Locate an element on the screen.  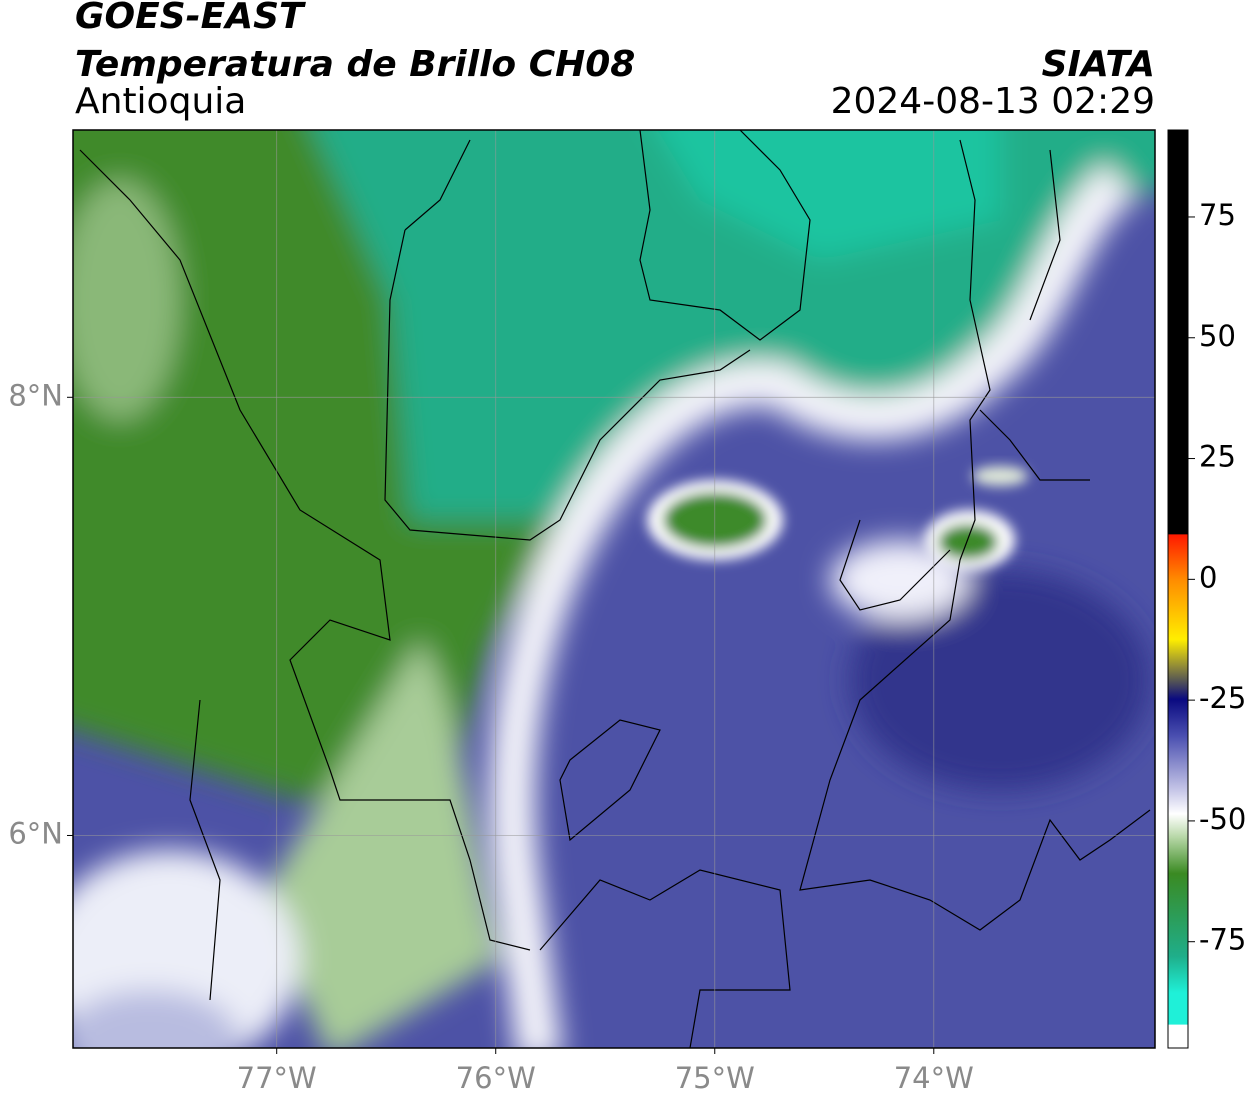
colorbar-tick-label: 0 is located at coordinates (1208, 577).